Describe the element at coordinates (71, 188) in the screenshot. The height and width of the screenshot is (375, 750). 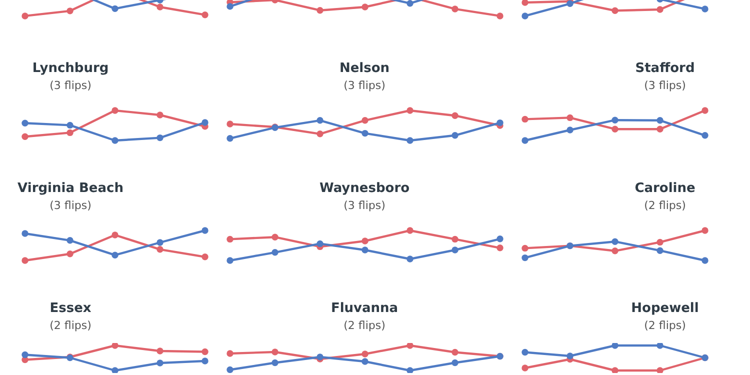
I see `chart-title: Virginia Beach` at that location.